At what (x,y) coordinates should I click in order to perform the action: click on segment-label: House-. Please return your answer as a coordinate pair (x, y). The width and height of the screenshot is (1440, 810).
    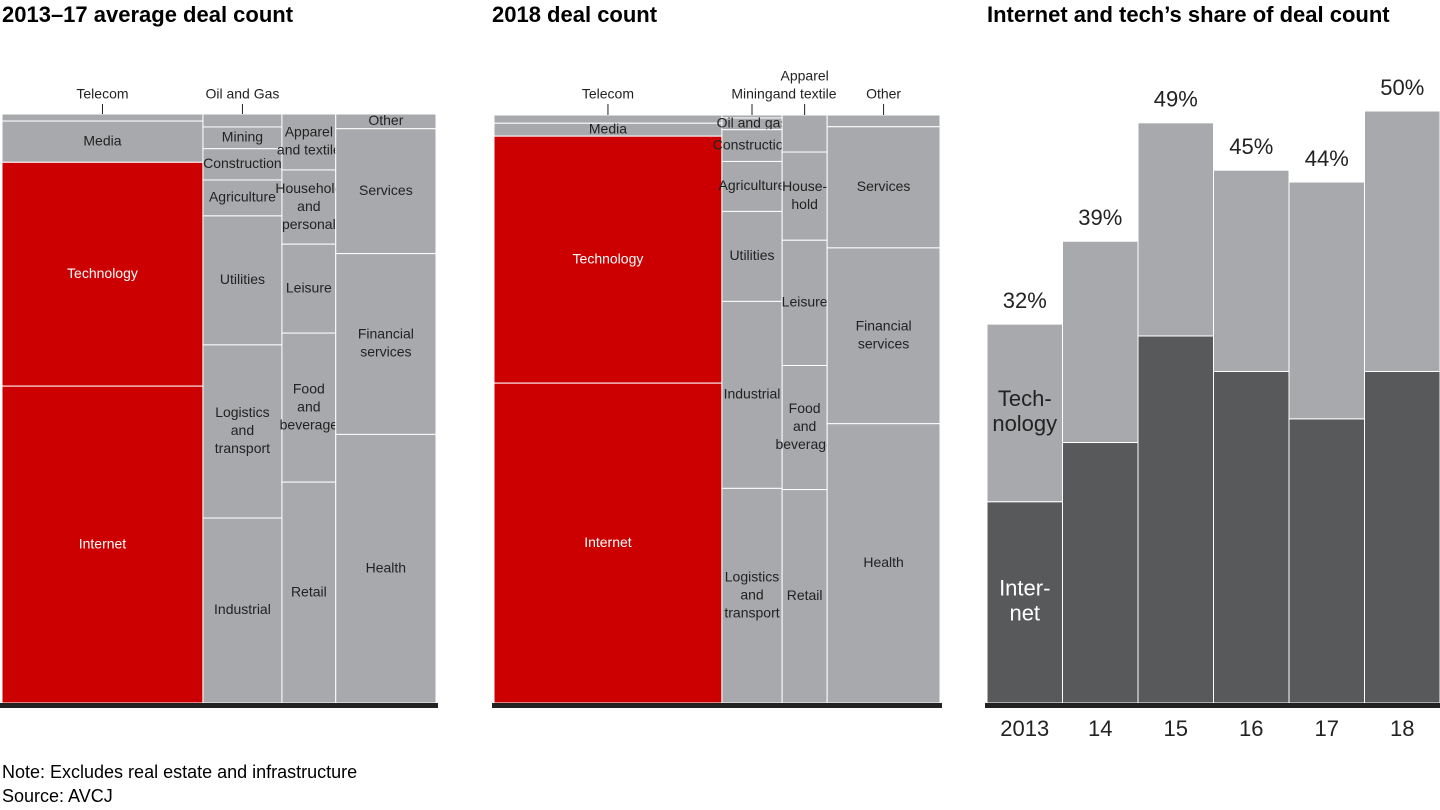
    Looking at the image, I should click on (804, 186).